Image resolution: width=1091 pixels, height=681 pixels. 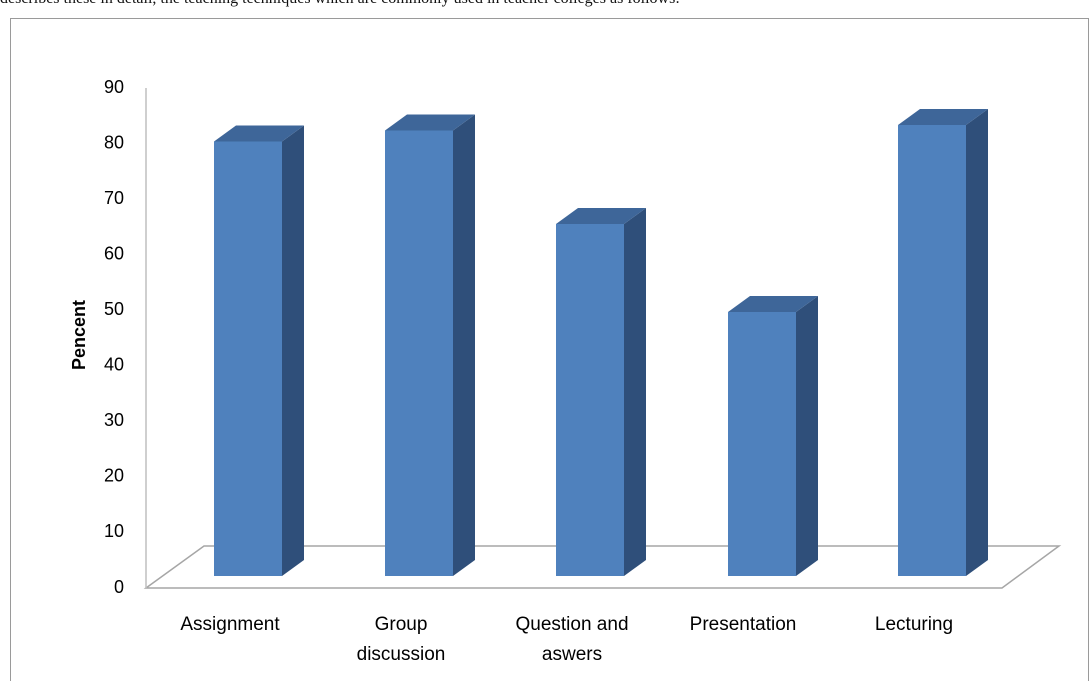 What do you see at coordinates (79, 335) in the screenshot?
I see `y-axis-title: Pencent` at bounding box center [79, 335].